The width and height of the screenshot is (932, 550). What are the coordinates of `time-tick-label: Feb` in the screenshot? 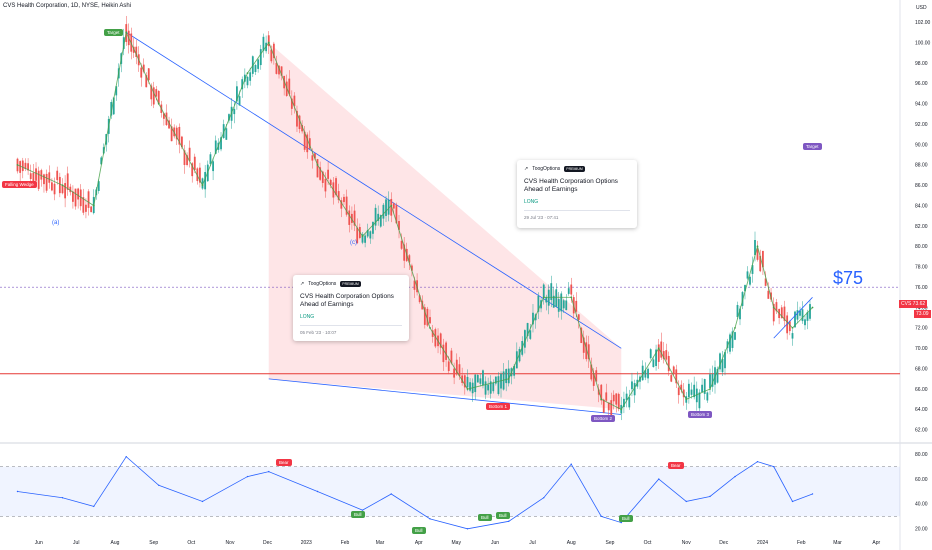 It's located at (801, 543).